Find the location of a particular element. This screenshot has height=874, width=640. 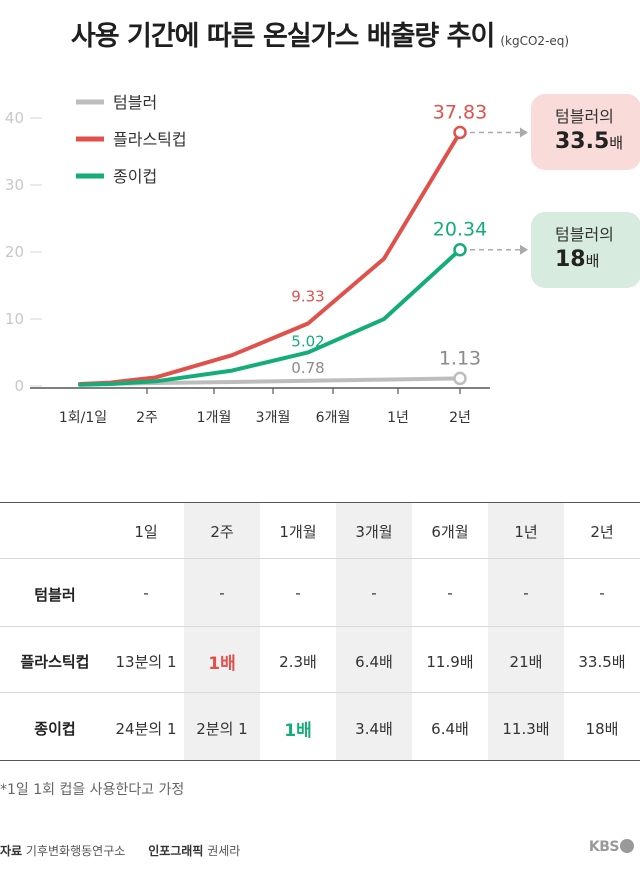

callout-paper-value: 18배 is located at coordinates (577, 259).